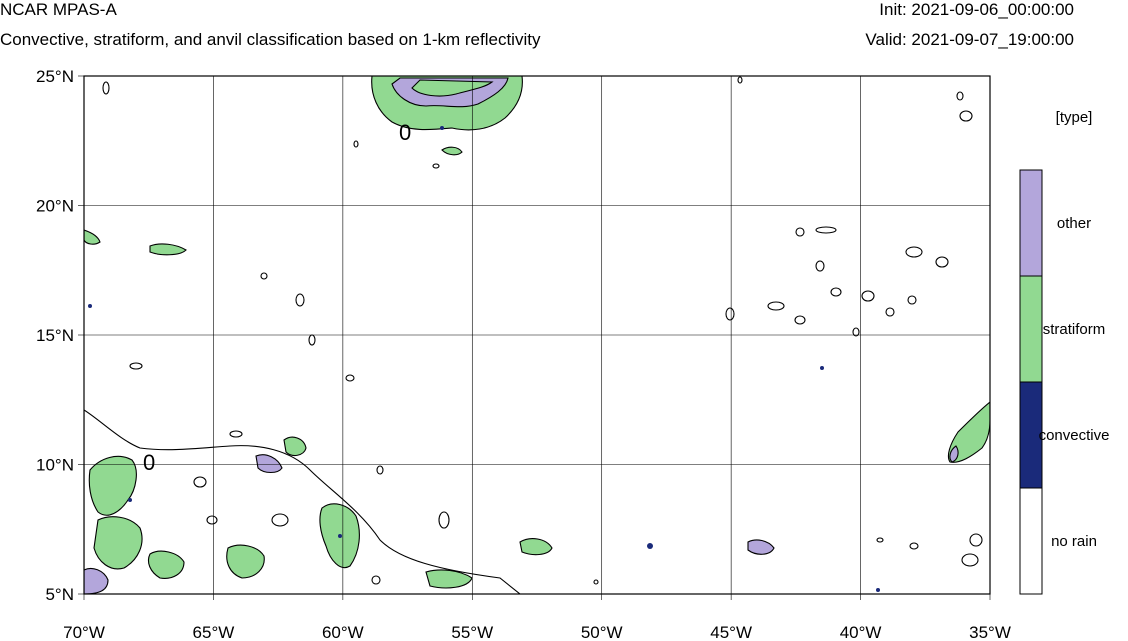  Describe the element at coordinates (1074, 435) in the screenshot. I see `legend-label: convective` at that location.